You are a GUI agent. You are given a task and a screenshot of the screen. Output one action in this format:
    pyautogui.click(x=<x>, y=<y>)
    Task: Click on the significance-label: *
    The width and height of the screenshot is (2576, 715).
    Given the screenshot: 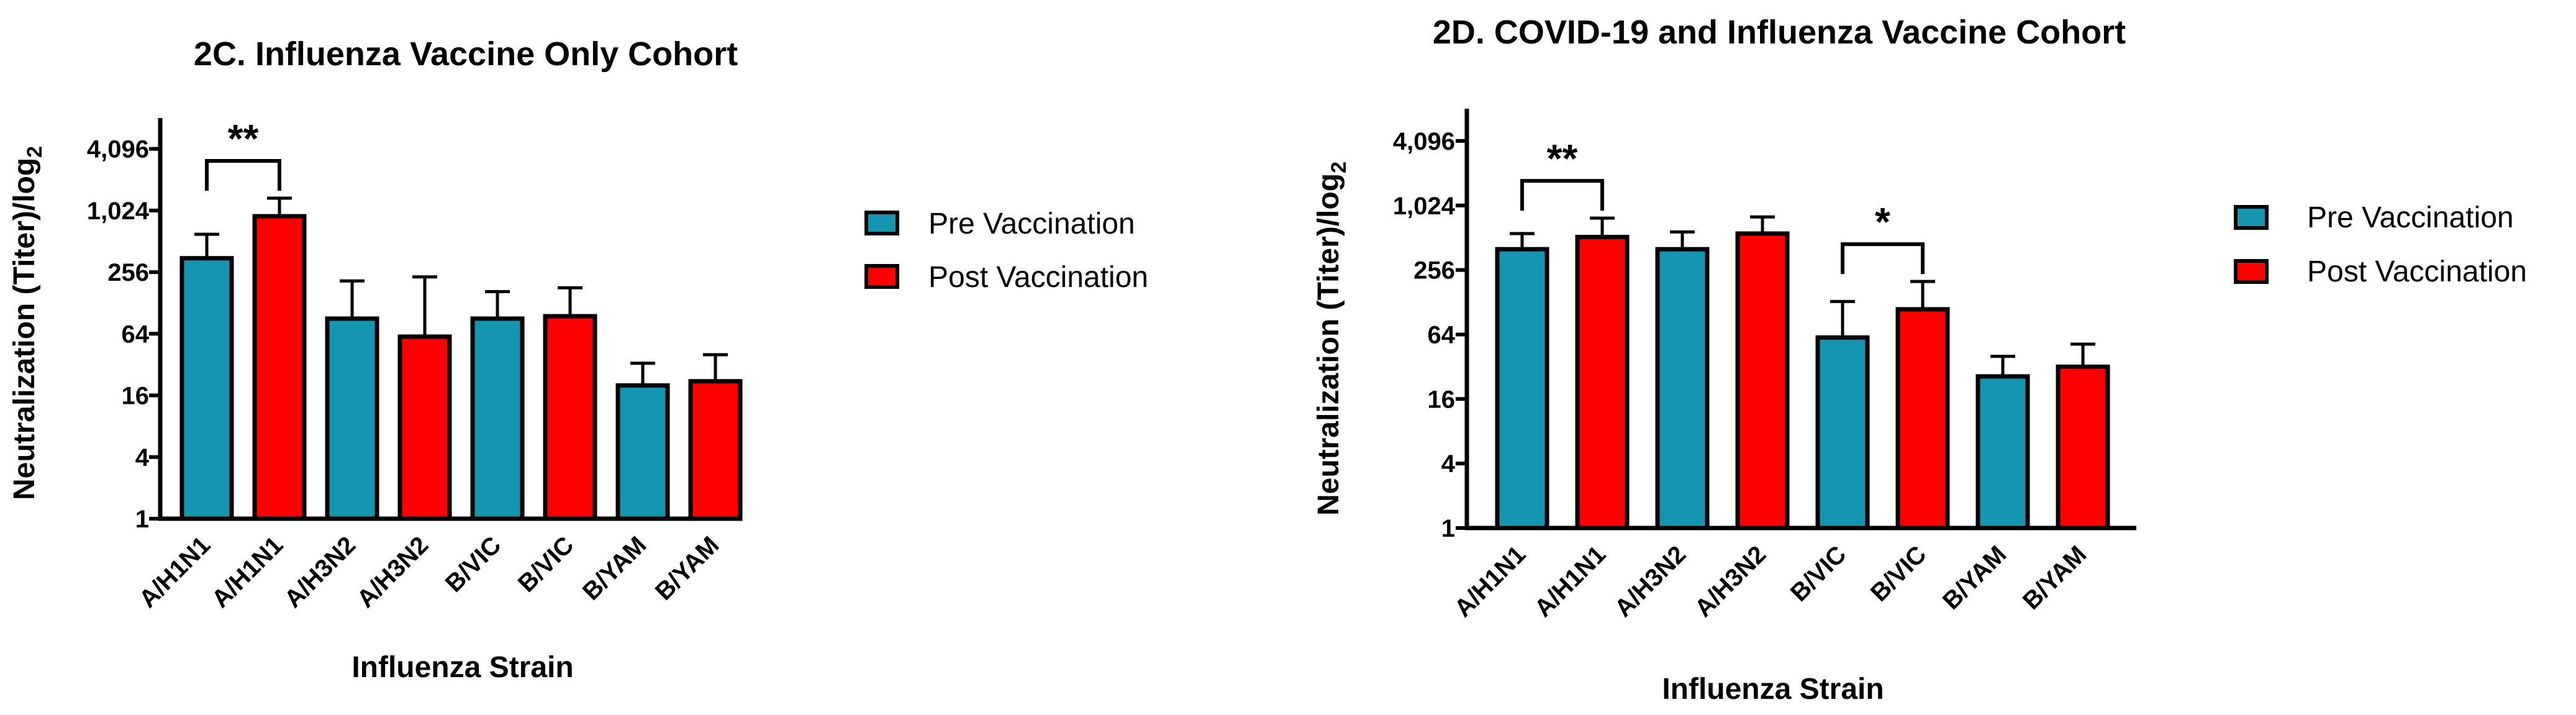 What is the action you would take?
    pyautogui.click(x=1882, y=221)
    